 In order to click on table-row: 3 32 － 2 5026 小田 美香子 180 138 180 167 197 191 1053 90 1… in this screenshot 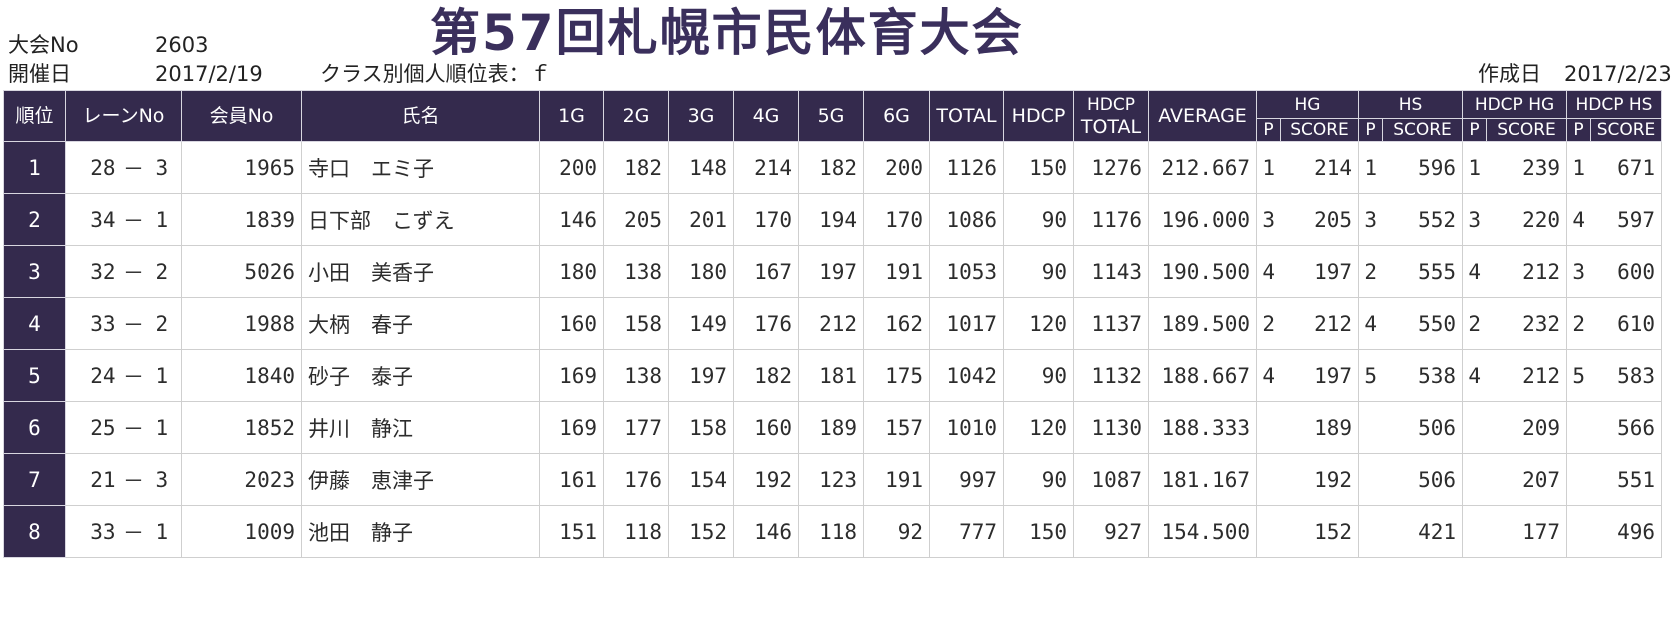, I will do `click(832, 271)`.